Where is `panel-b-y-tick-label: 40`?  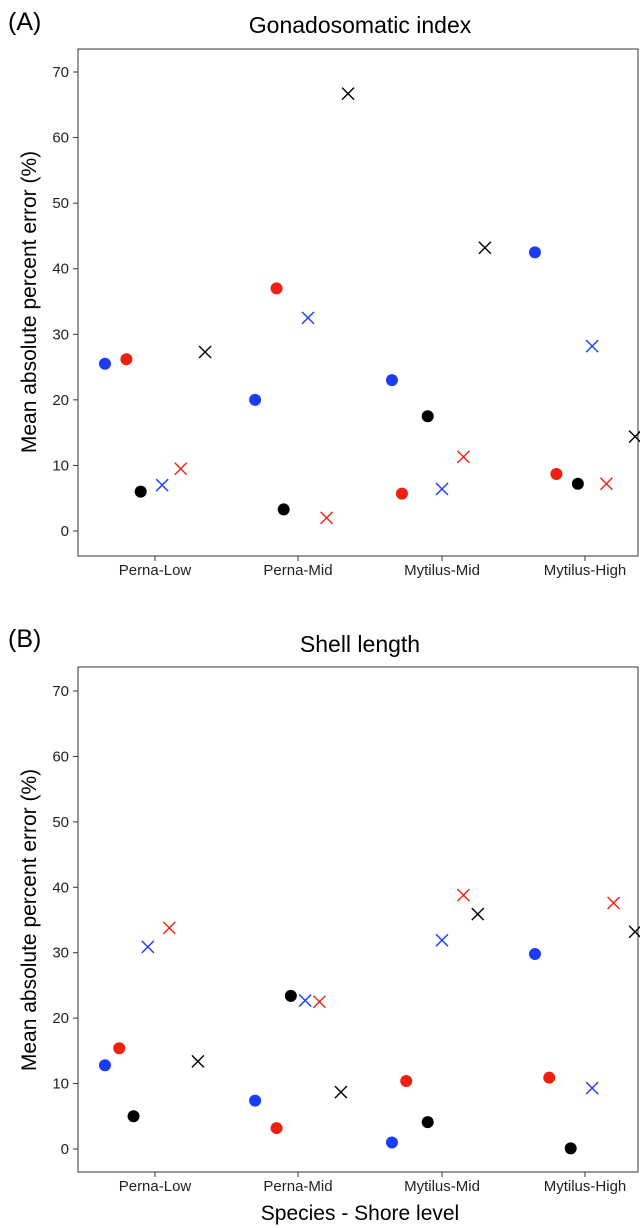 panel-b-y-tick-label: 40 is located at coordinates (60, 887).